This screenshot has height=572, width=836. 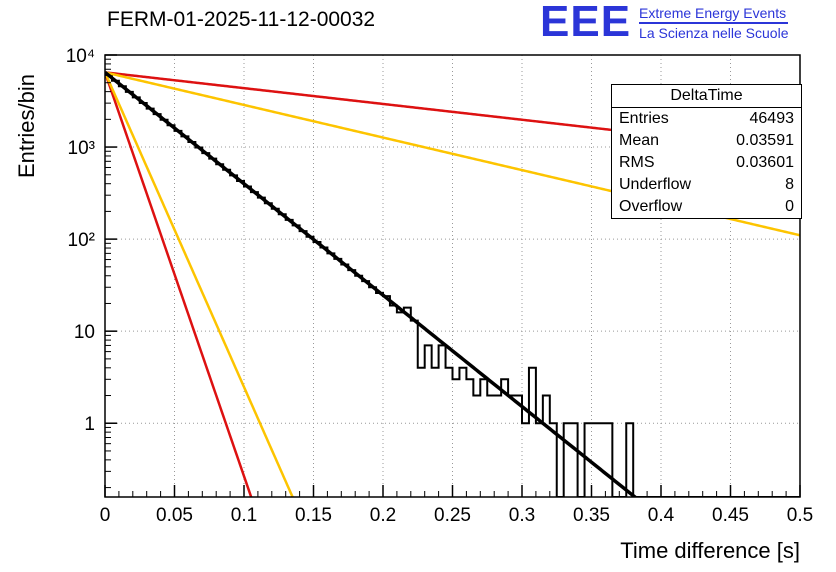 I want to click on eee-logo-letters: EEE, so click(x=586, y=23).